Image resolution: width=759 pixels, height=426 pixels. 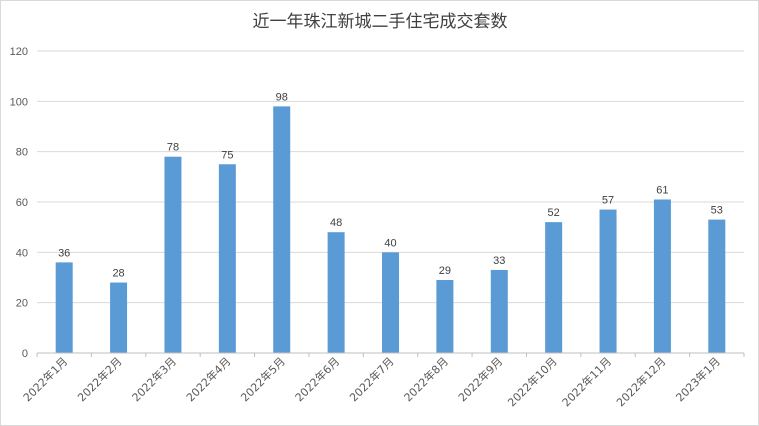 I want to click on y-axis-ticks: 0 20 40 60 80 100 120, so click(x=19, y=203).